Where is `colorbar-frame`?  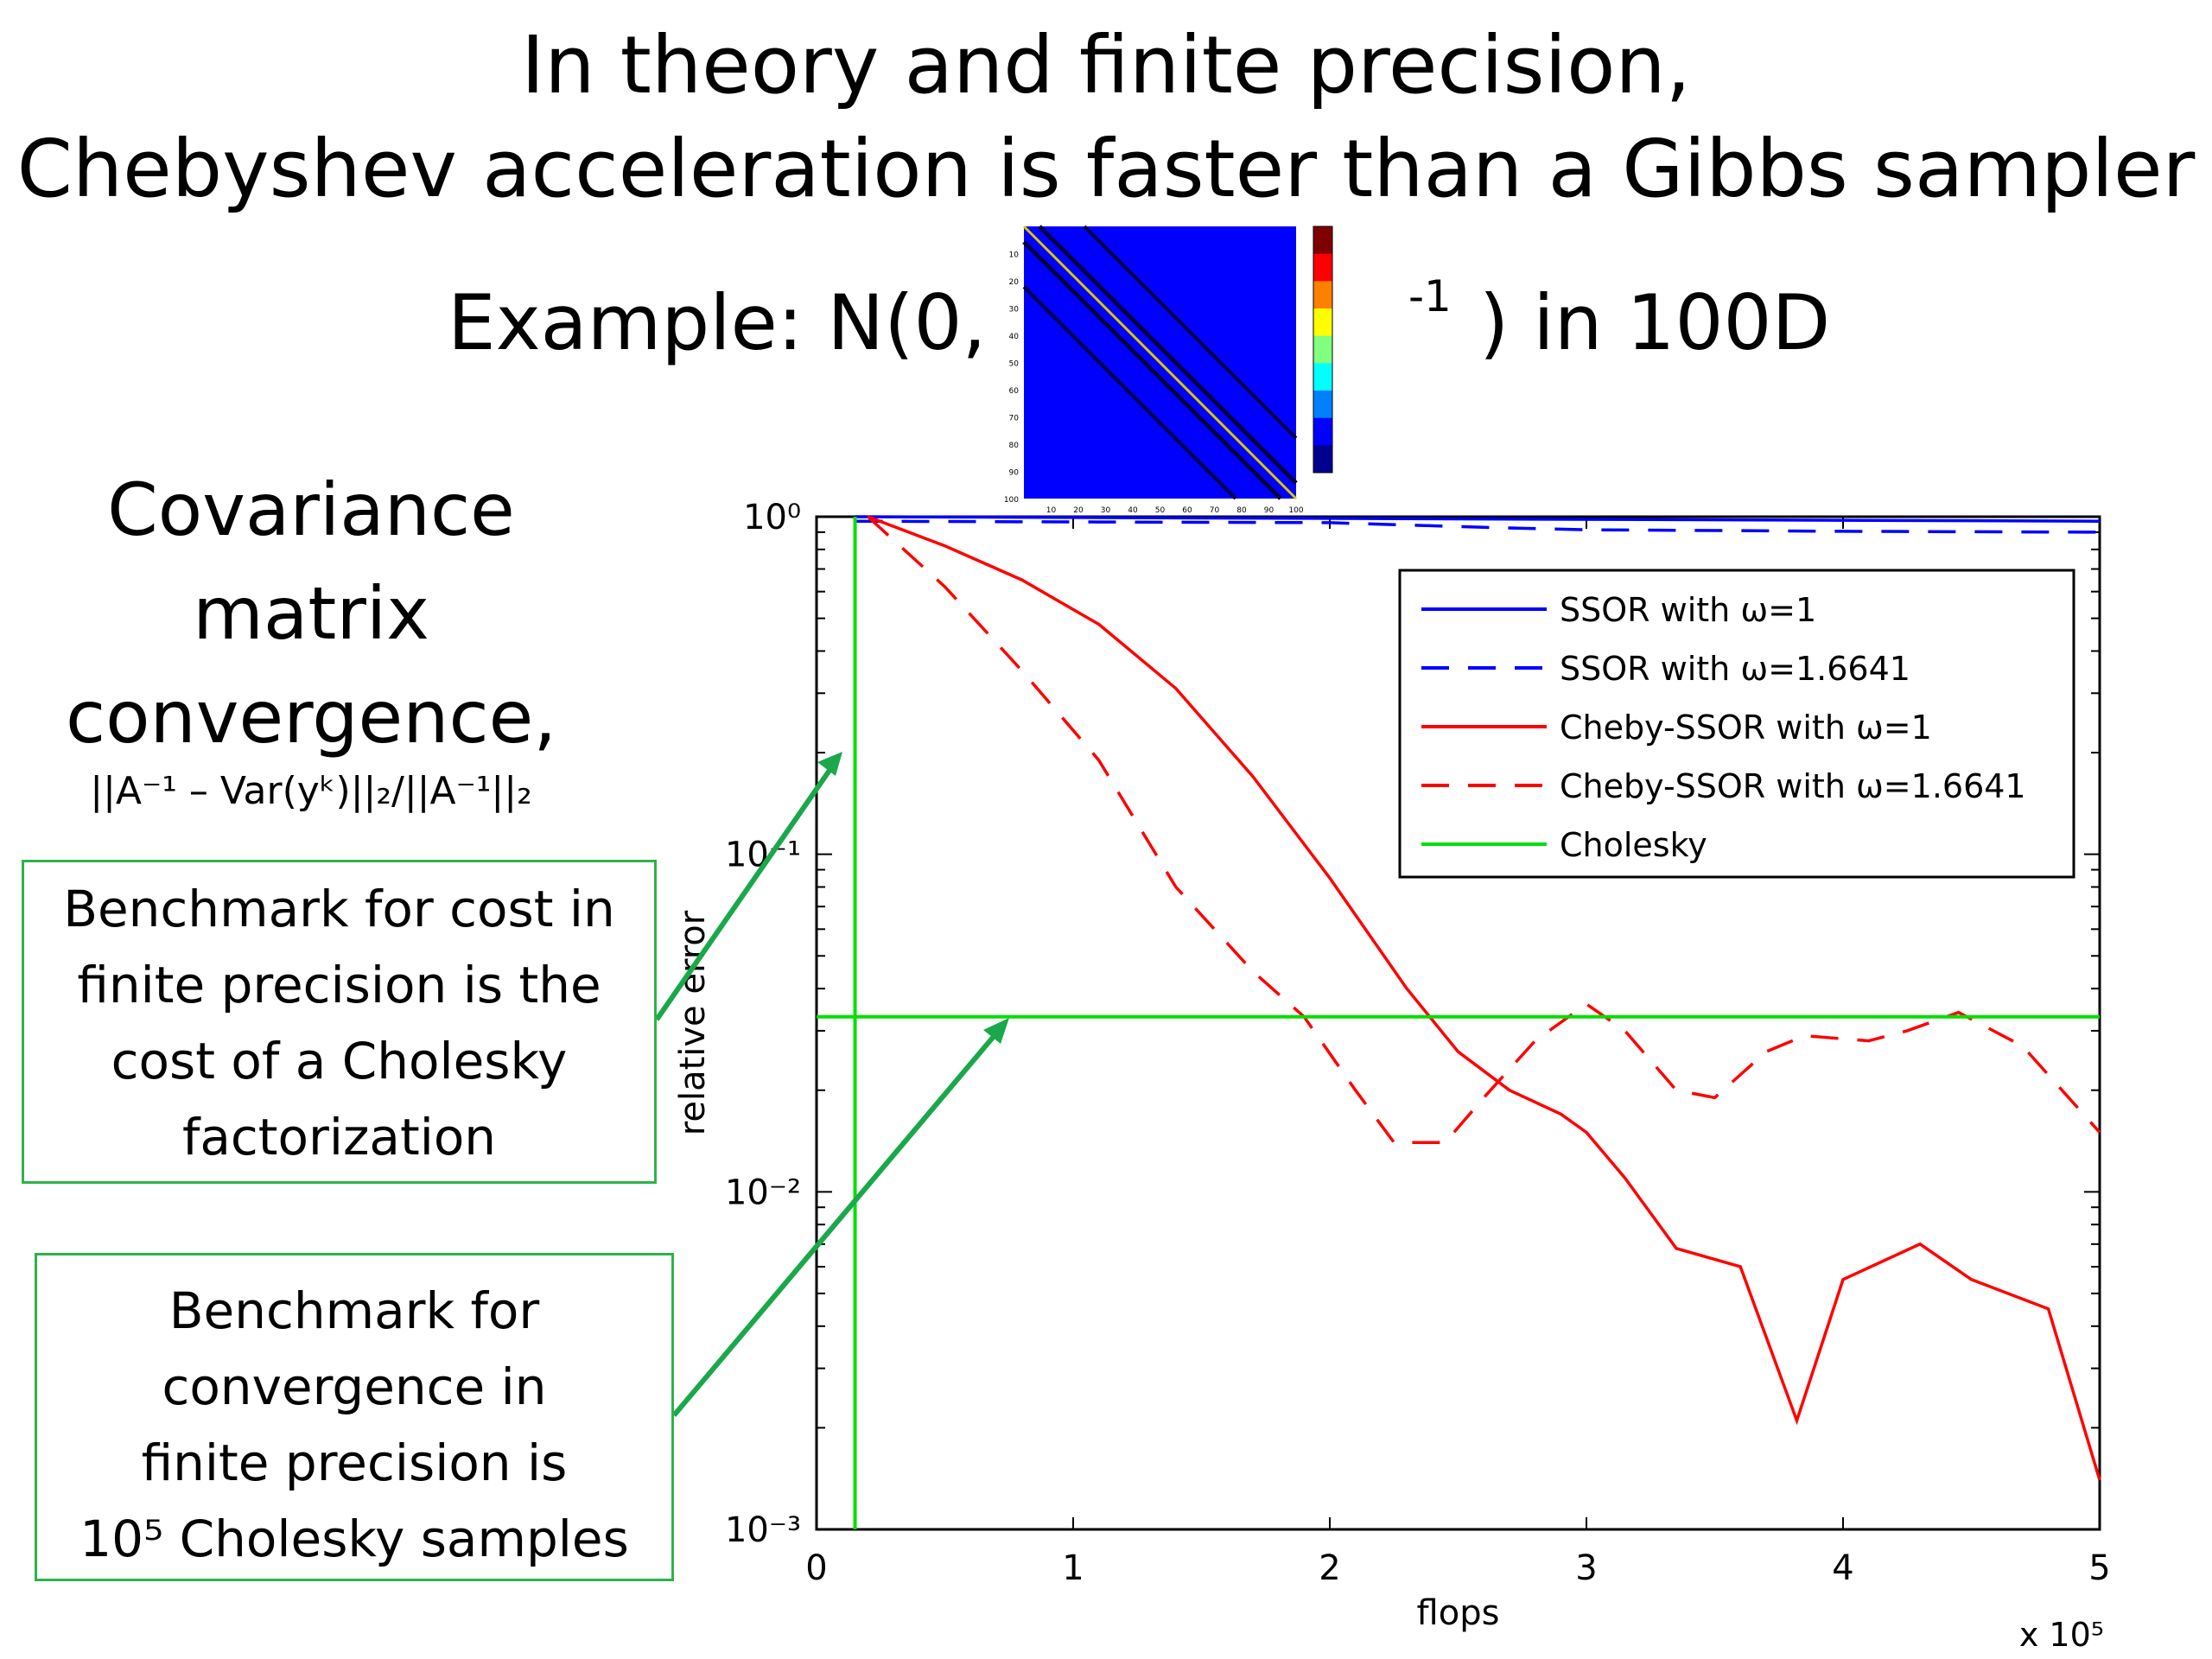 colorbar-frame is located at coordinates (1323, 350).